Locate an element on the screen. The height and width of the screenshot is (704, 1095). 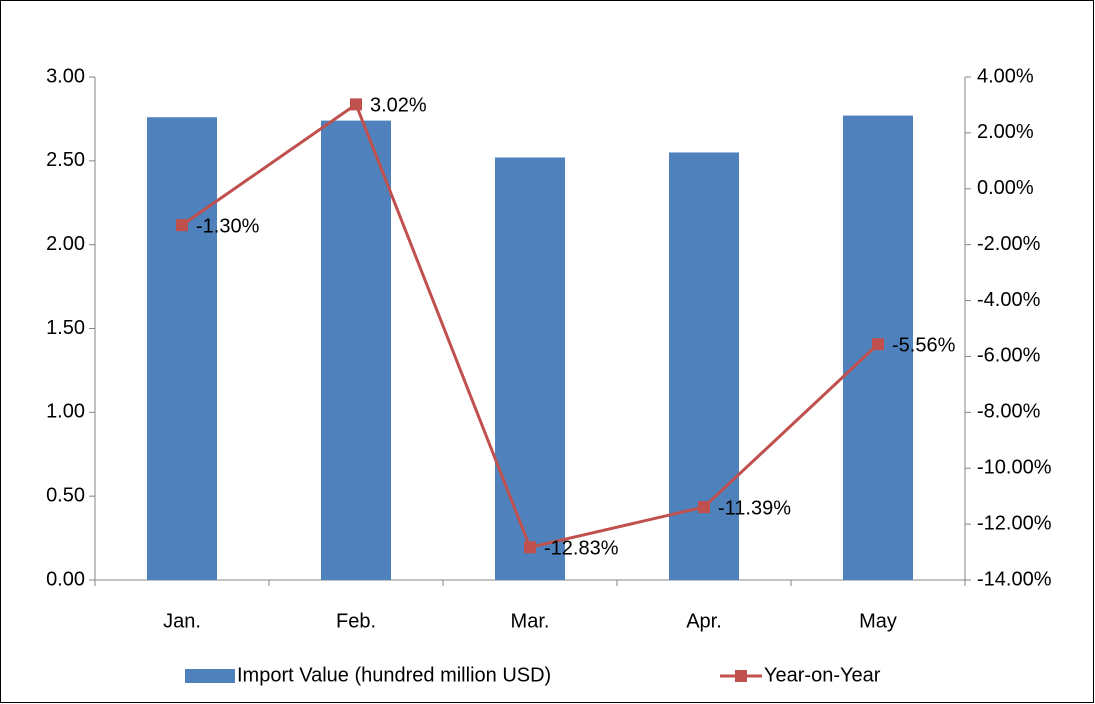
y-tick-label: 1.00 is located at coordinates (65, 412).